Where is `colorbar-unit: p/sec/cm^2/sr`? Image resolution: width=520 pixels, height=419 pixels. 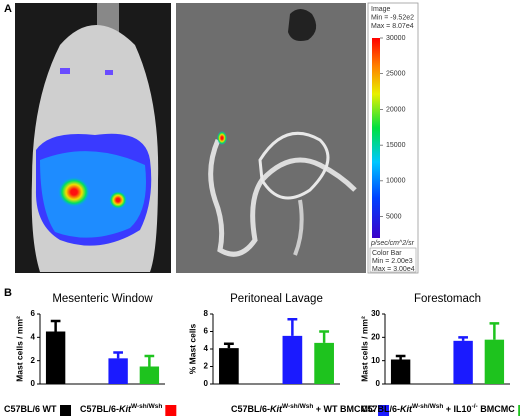
colorbar-unit: p/sec/cm^2/sr is located at coordinates (392, 243).